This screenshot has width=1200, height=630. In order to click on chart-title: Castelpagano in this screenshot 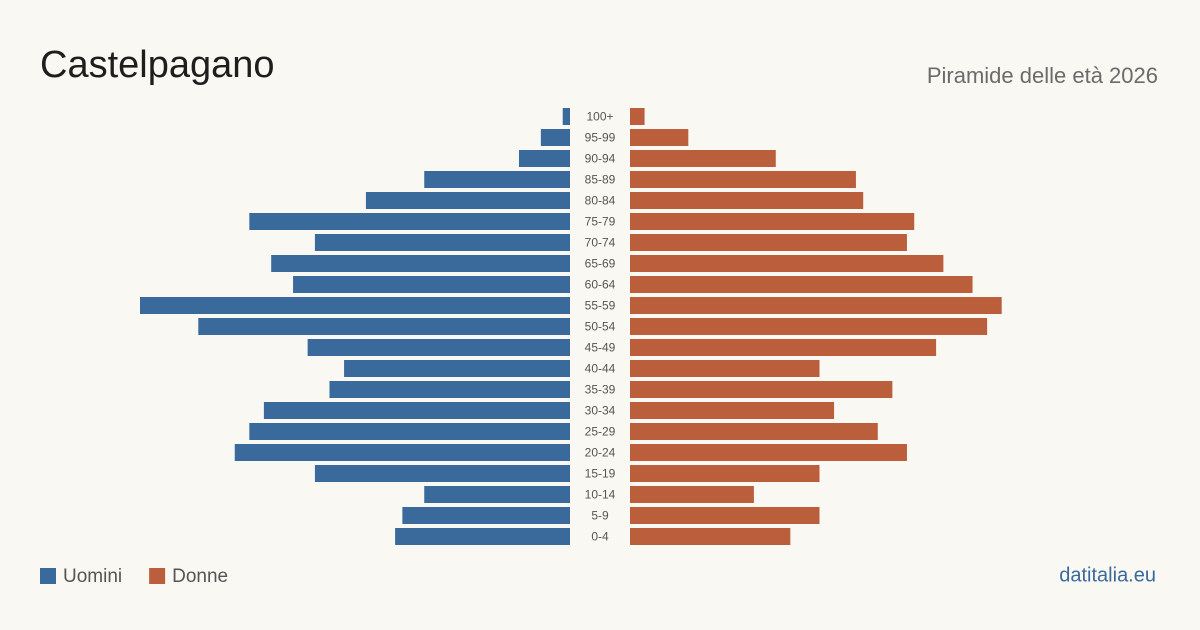, I will do `click(157, 65)`.